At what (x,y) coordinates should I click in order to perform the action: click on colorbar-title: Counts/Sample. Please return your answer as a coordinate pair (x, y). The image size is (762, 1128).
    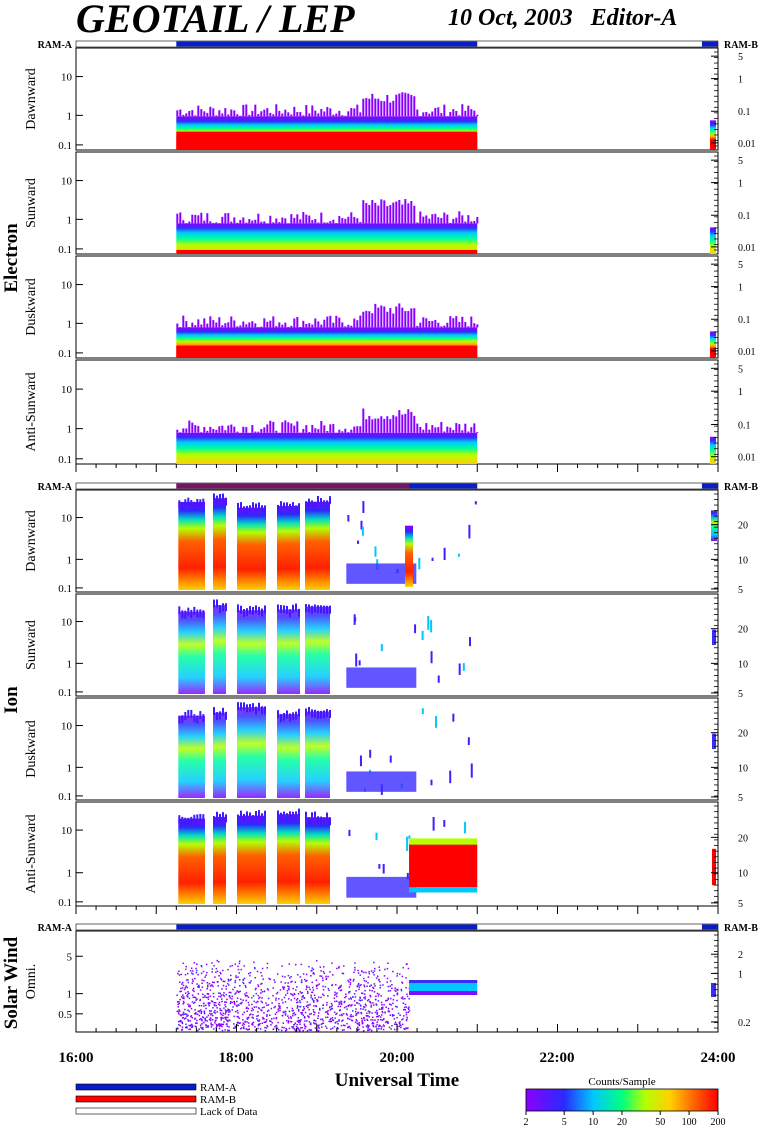
    Looking at the image, I should click on (621, 1082).